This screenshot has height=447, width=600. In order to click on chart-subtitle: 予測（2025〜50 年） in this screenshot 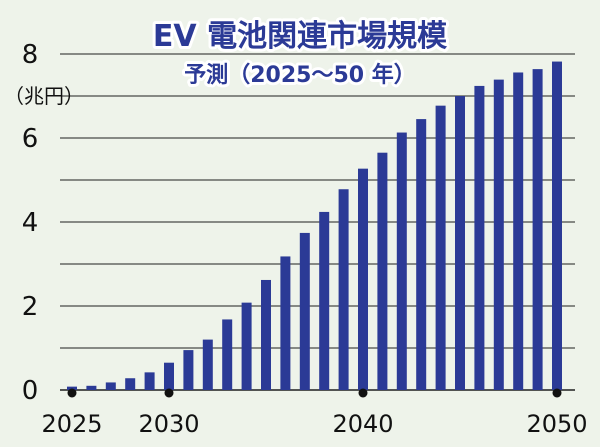, I will do `click(300, 75)`.